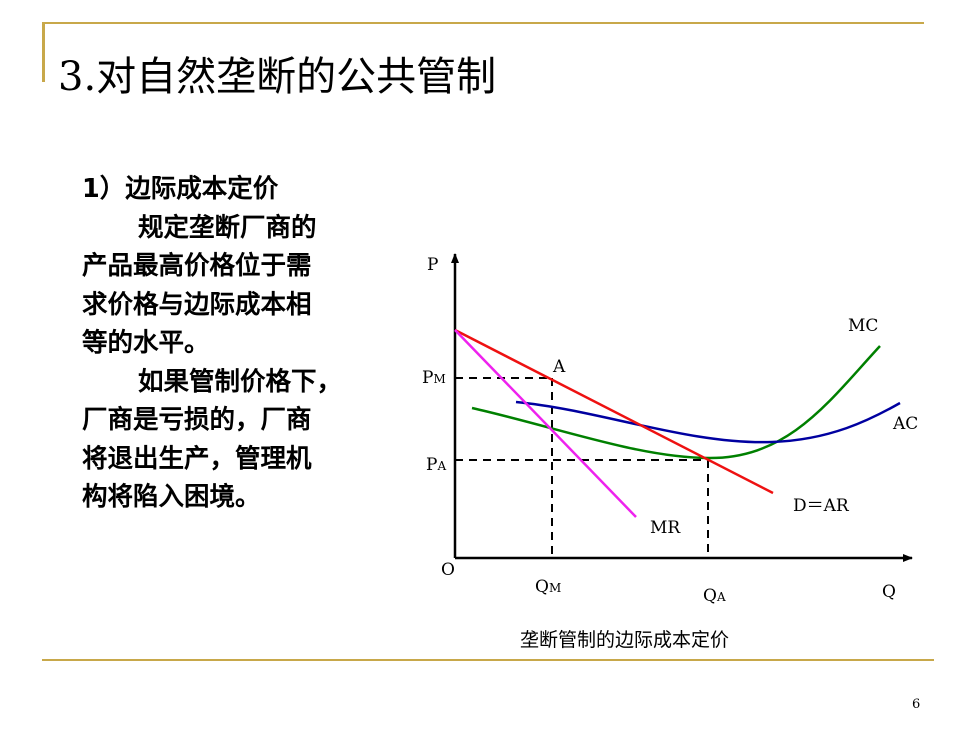 The image size is (980, 735). What do you see at coordinates (625, 640) in the screenshot?
I see `diagram-caption: 垄断管制的边际成本定价` at bounding box center [625, 640].